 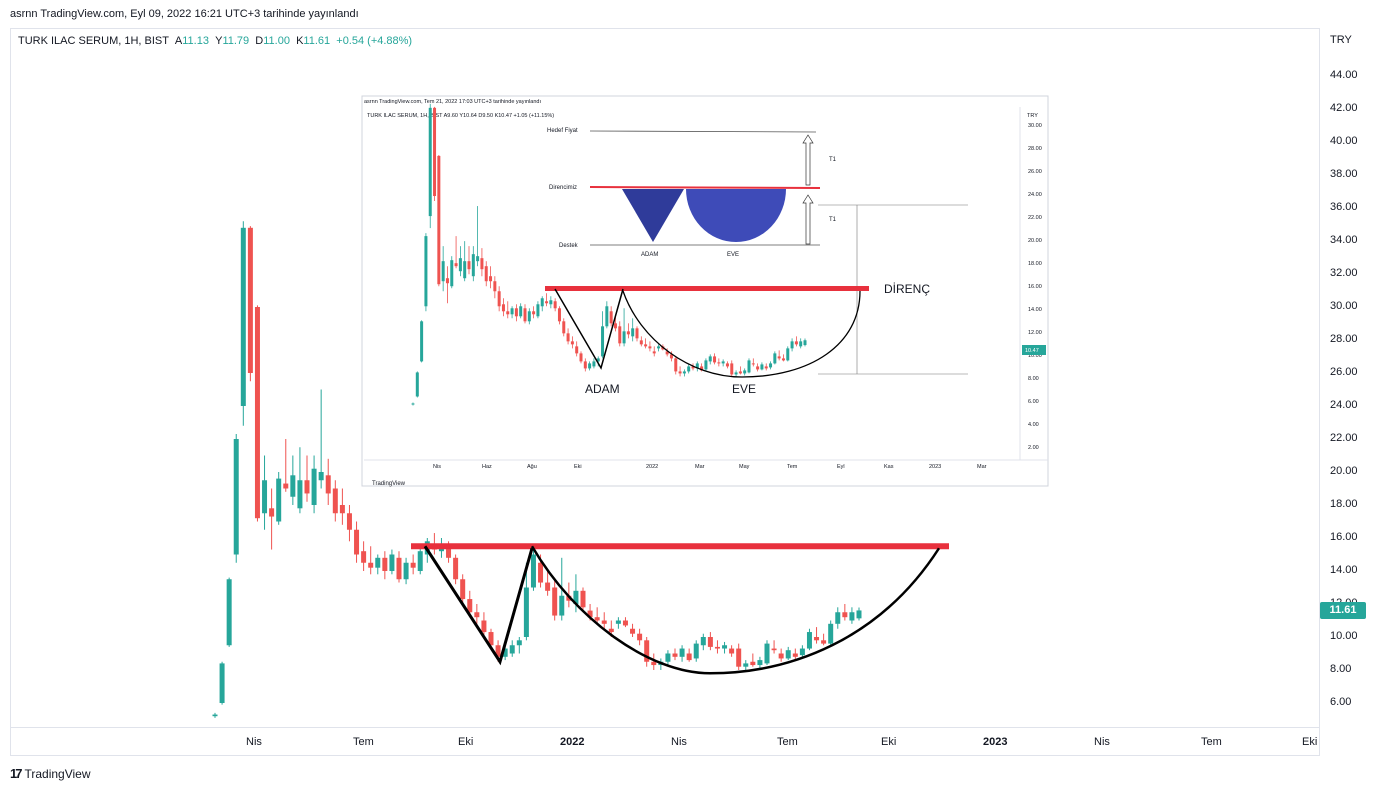 What do you see at coordinates (276, 41) in the screenshot?
I see `low-value: 11.00` at bounding box center [276, 41].